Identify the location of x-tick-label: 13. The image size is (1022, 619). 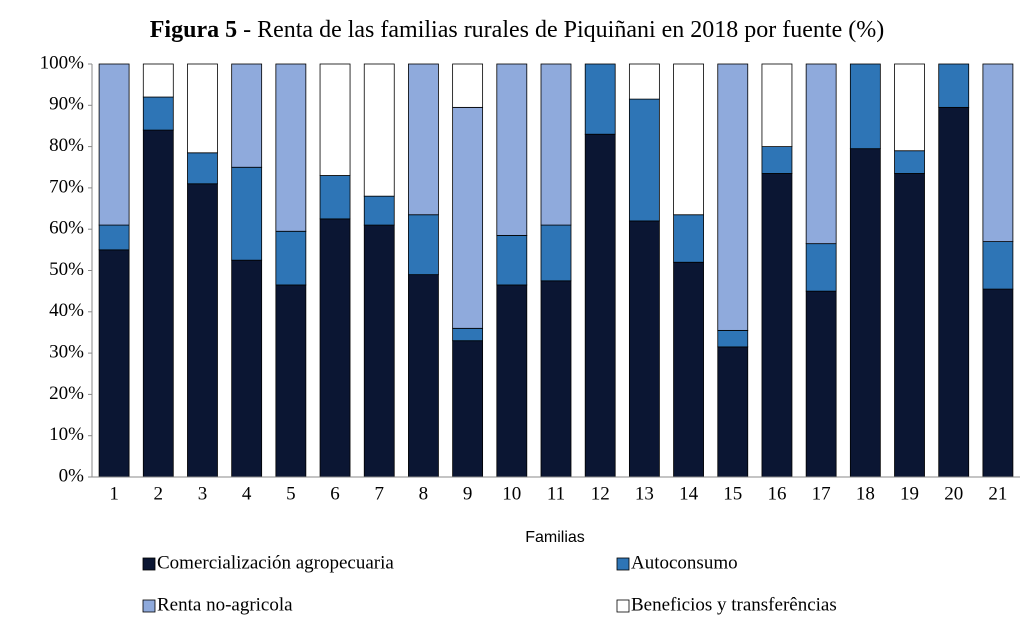
(644, 493).